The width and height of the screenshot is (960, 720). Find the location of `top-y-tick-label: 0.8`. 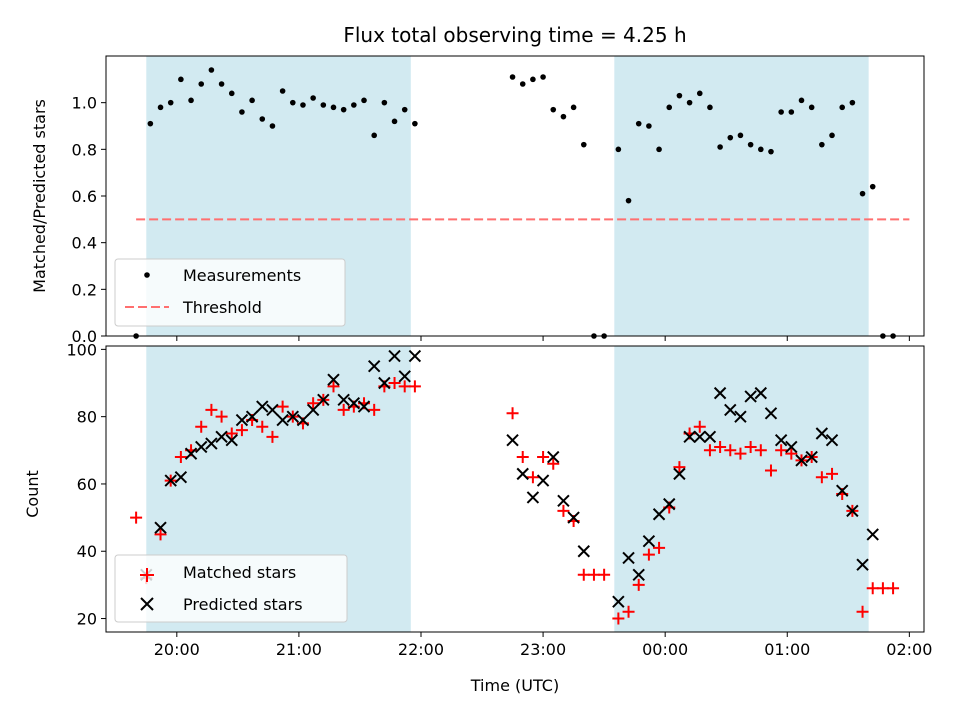

top-y-tick-label: 0.8 is located at coordinates (84, 149).